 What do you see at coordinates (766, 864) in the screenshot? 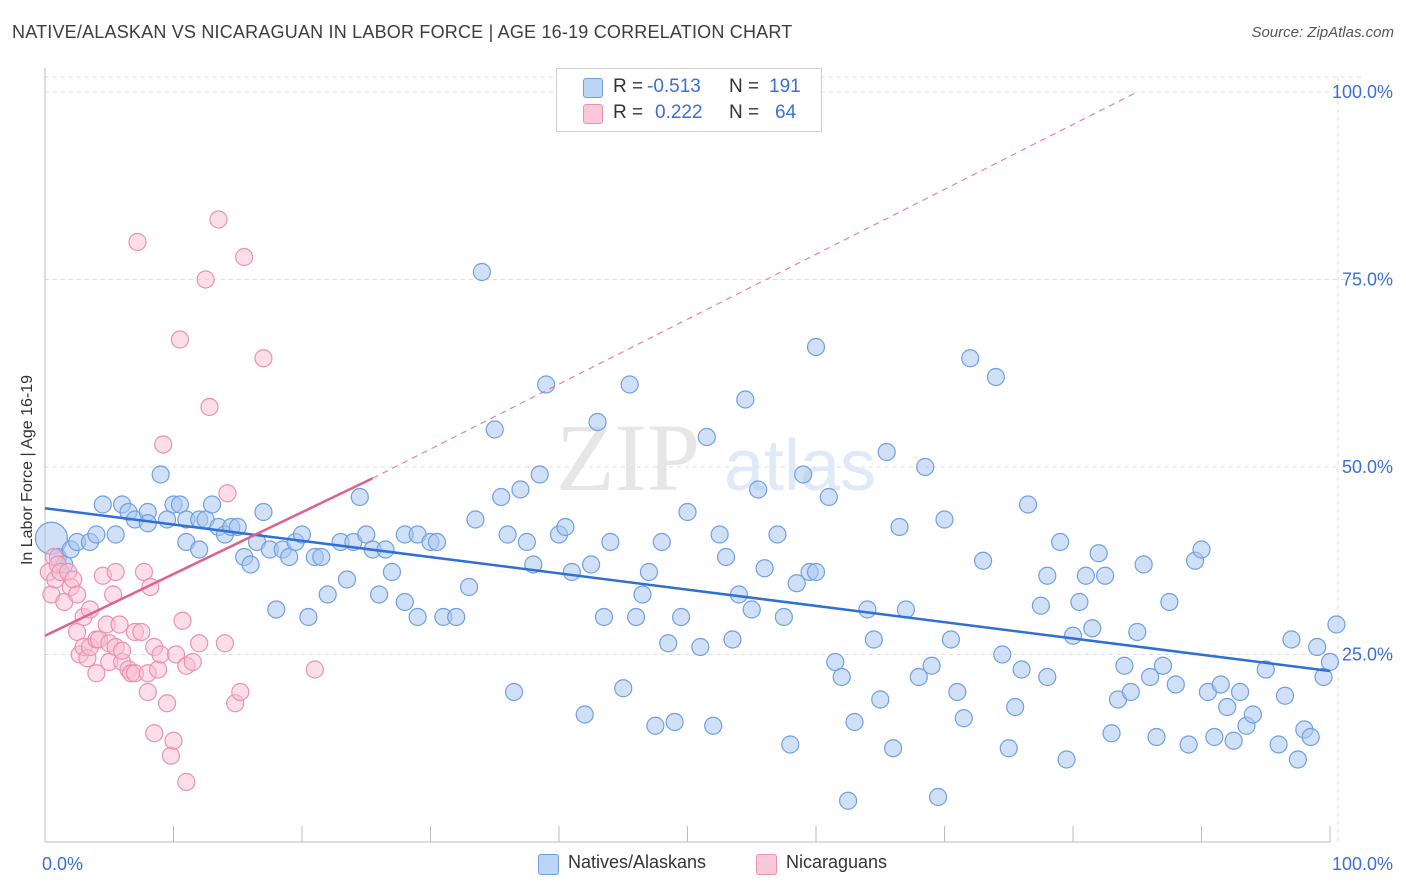
I see `bottom-legend-swatch-pink` at bounding box center [766, 864].